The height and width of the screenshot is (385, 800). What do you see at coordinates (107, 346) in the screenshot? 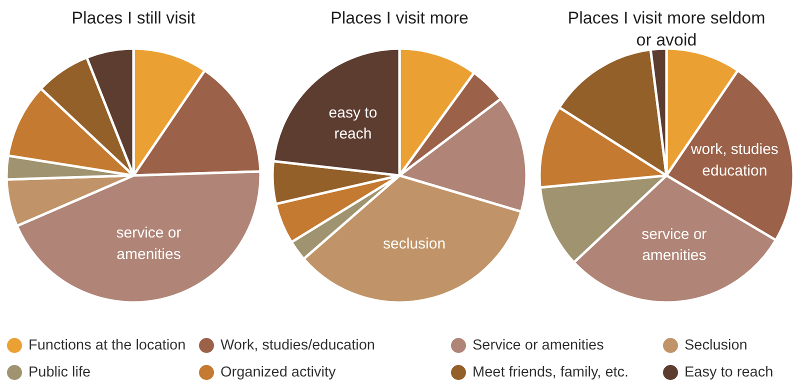
I see `legend-label: Functions at the location` at bounding box center [107, 346].